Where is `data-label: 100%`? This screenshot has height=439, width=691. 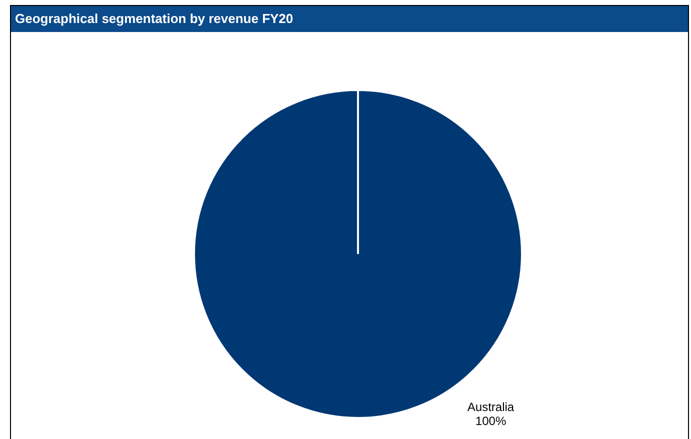
data-label: 100% is located at coordinates (490, 421).